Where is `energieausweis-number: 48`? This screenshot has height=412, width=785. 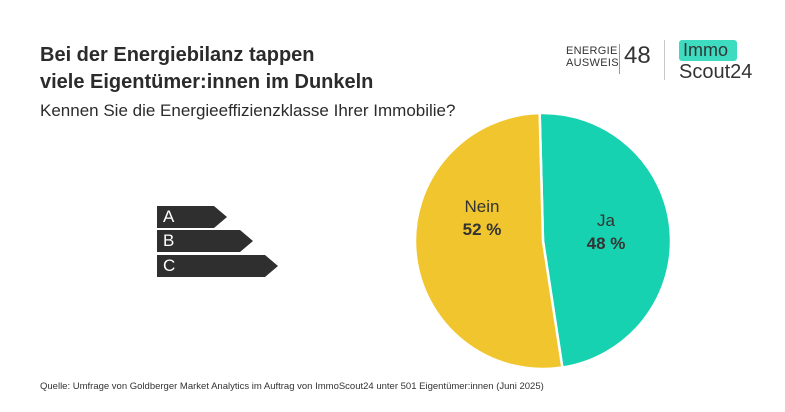
energieausweis-number: 48 is located at coordinates (637, 55).